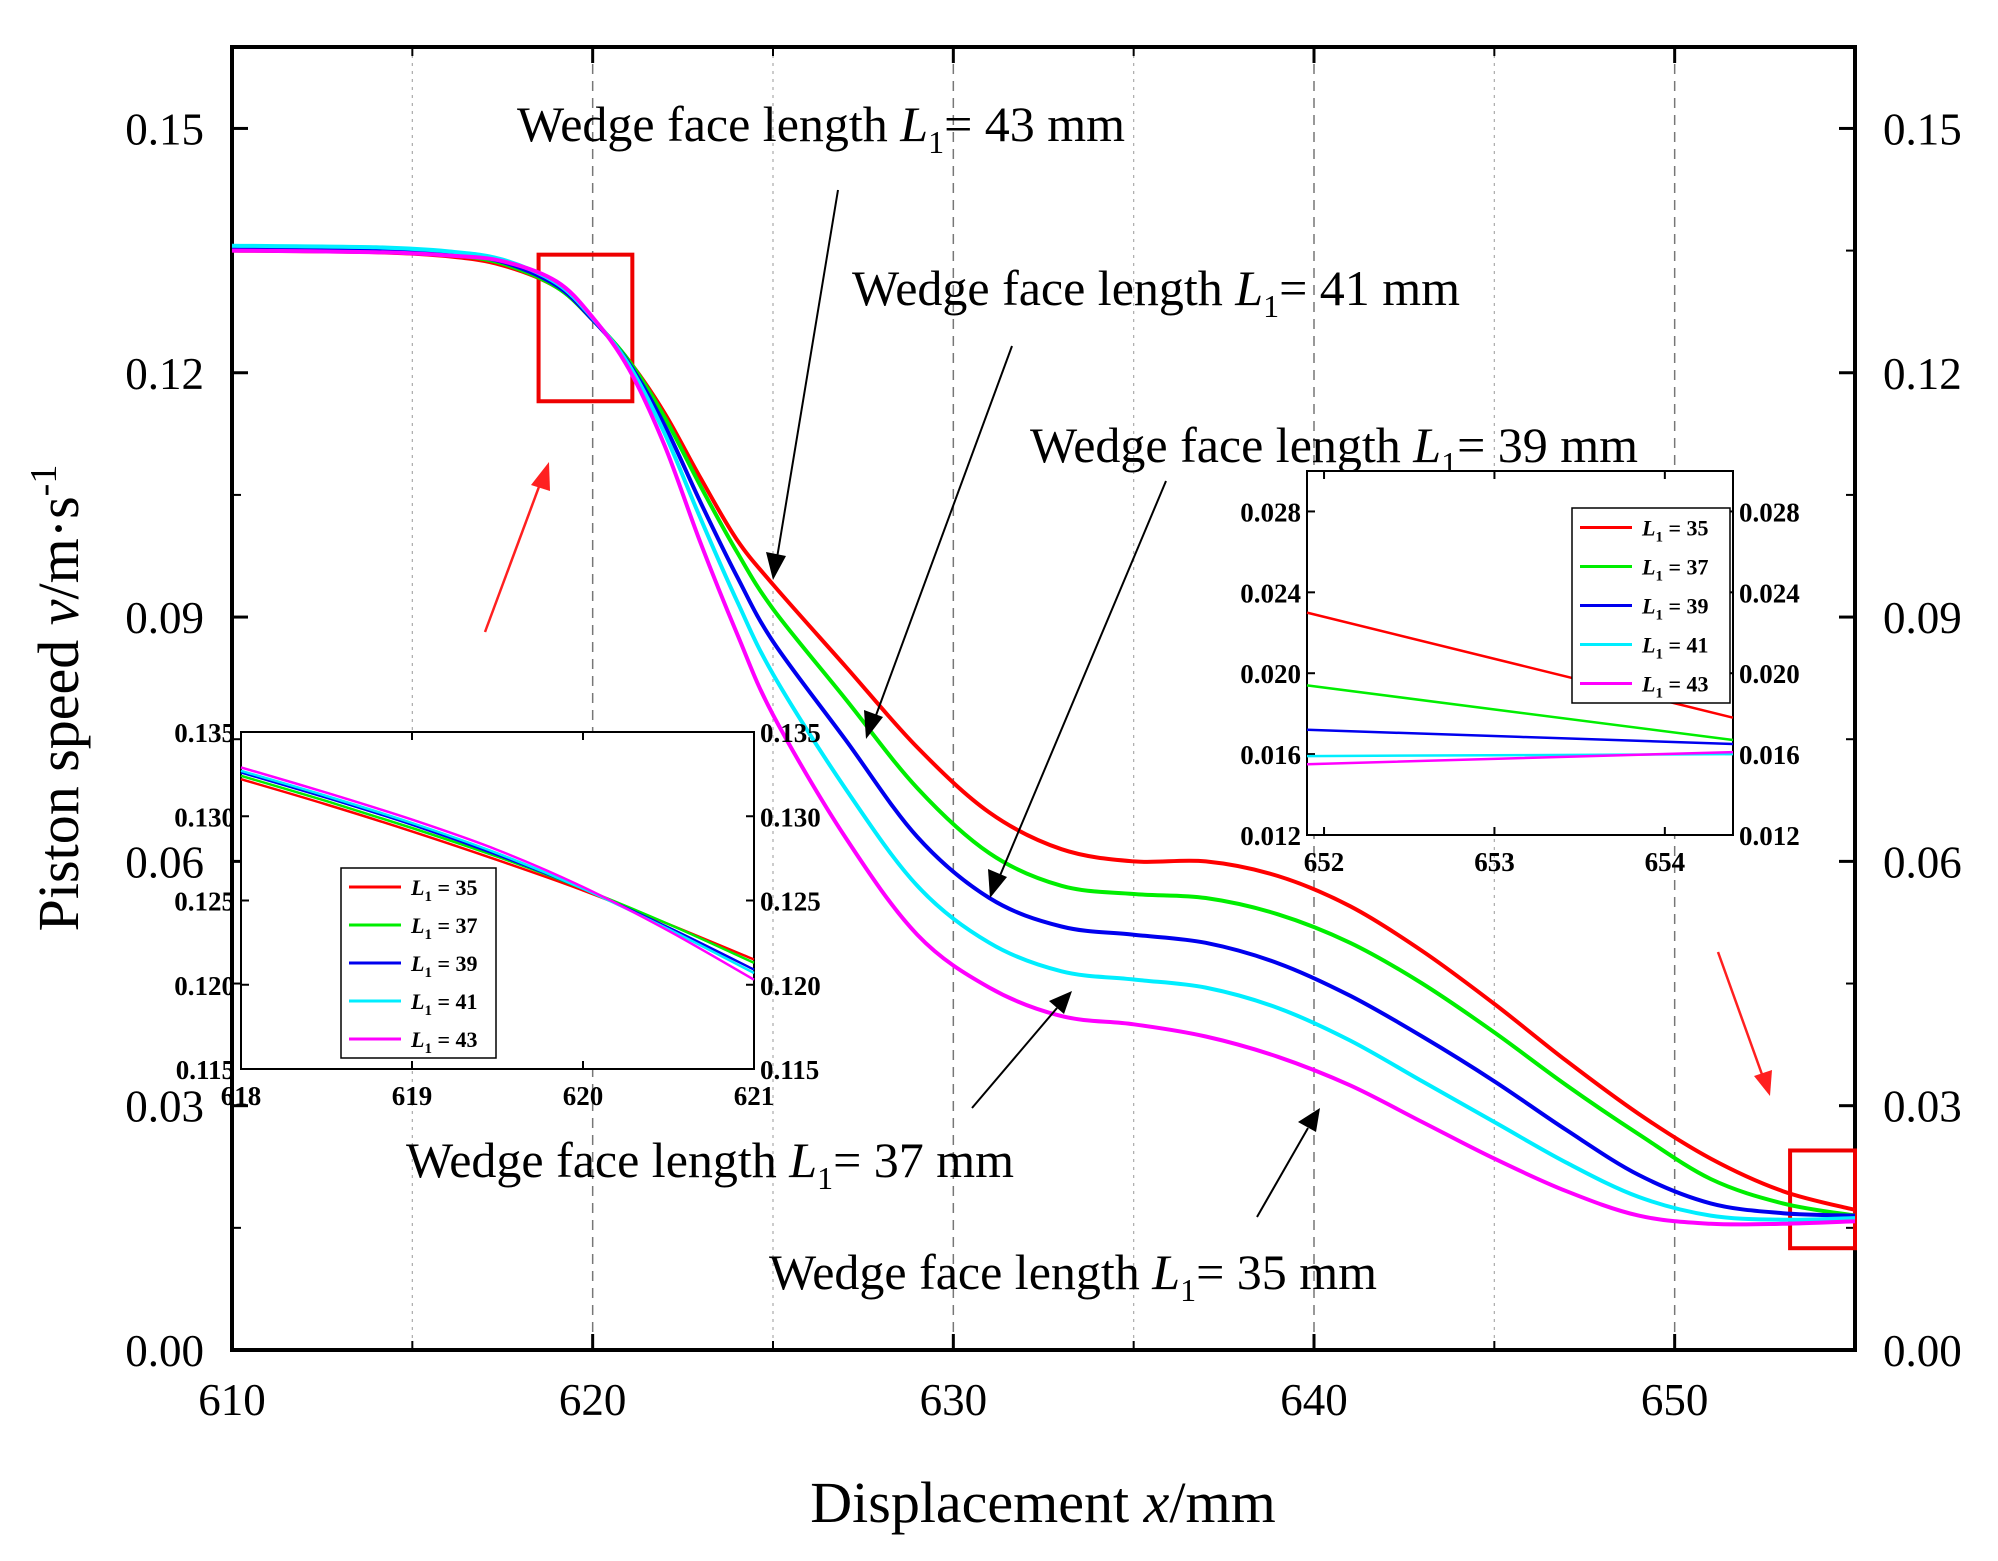 This screenshot has height=1561, width=1998. What do you see at coordinates (1334, 449) in the screenshot?
I see `annotation-label-39: Wedge face length L1= 39 mm` at bounding box center [1334, 449].